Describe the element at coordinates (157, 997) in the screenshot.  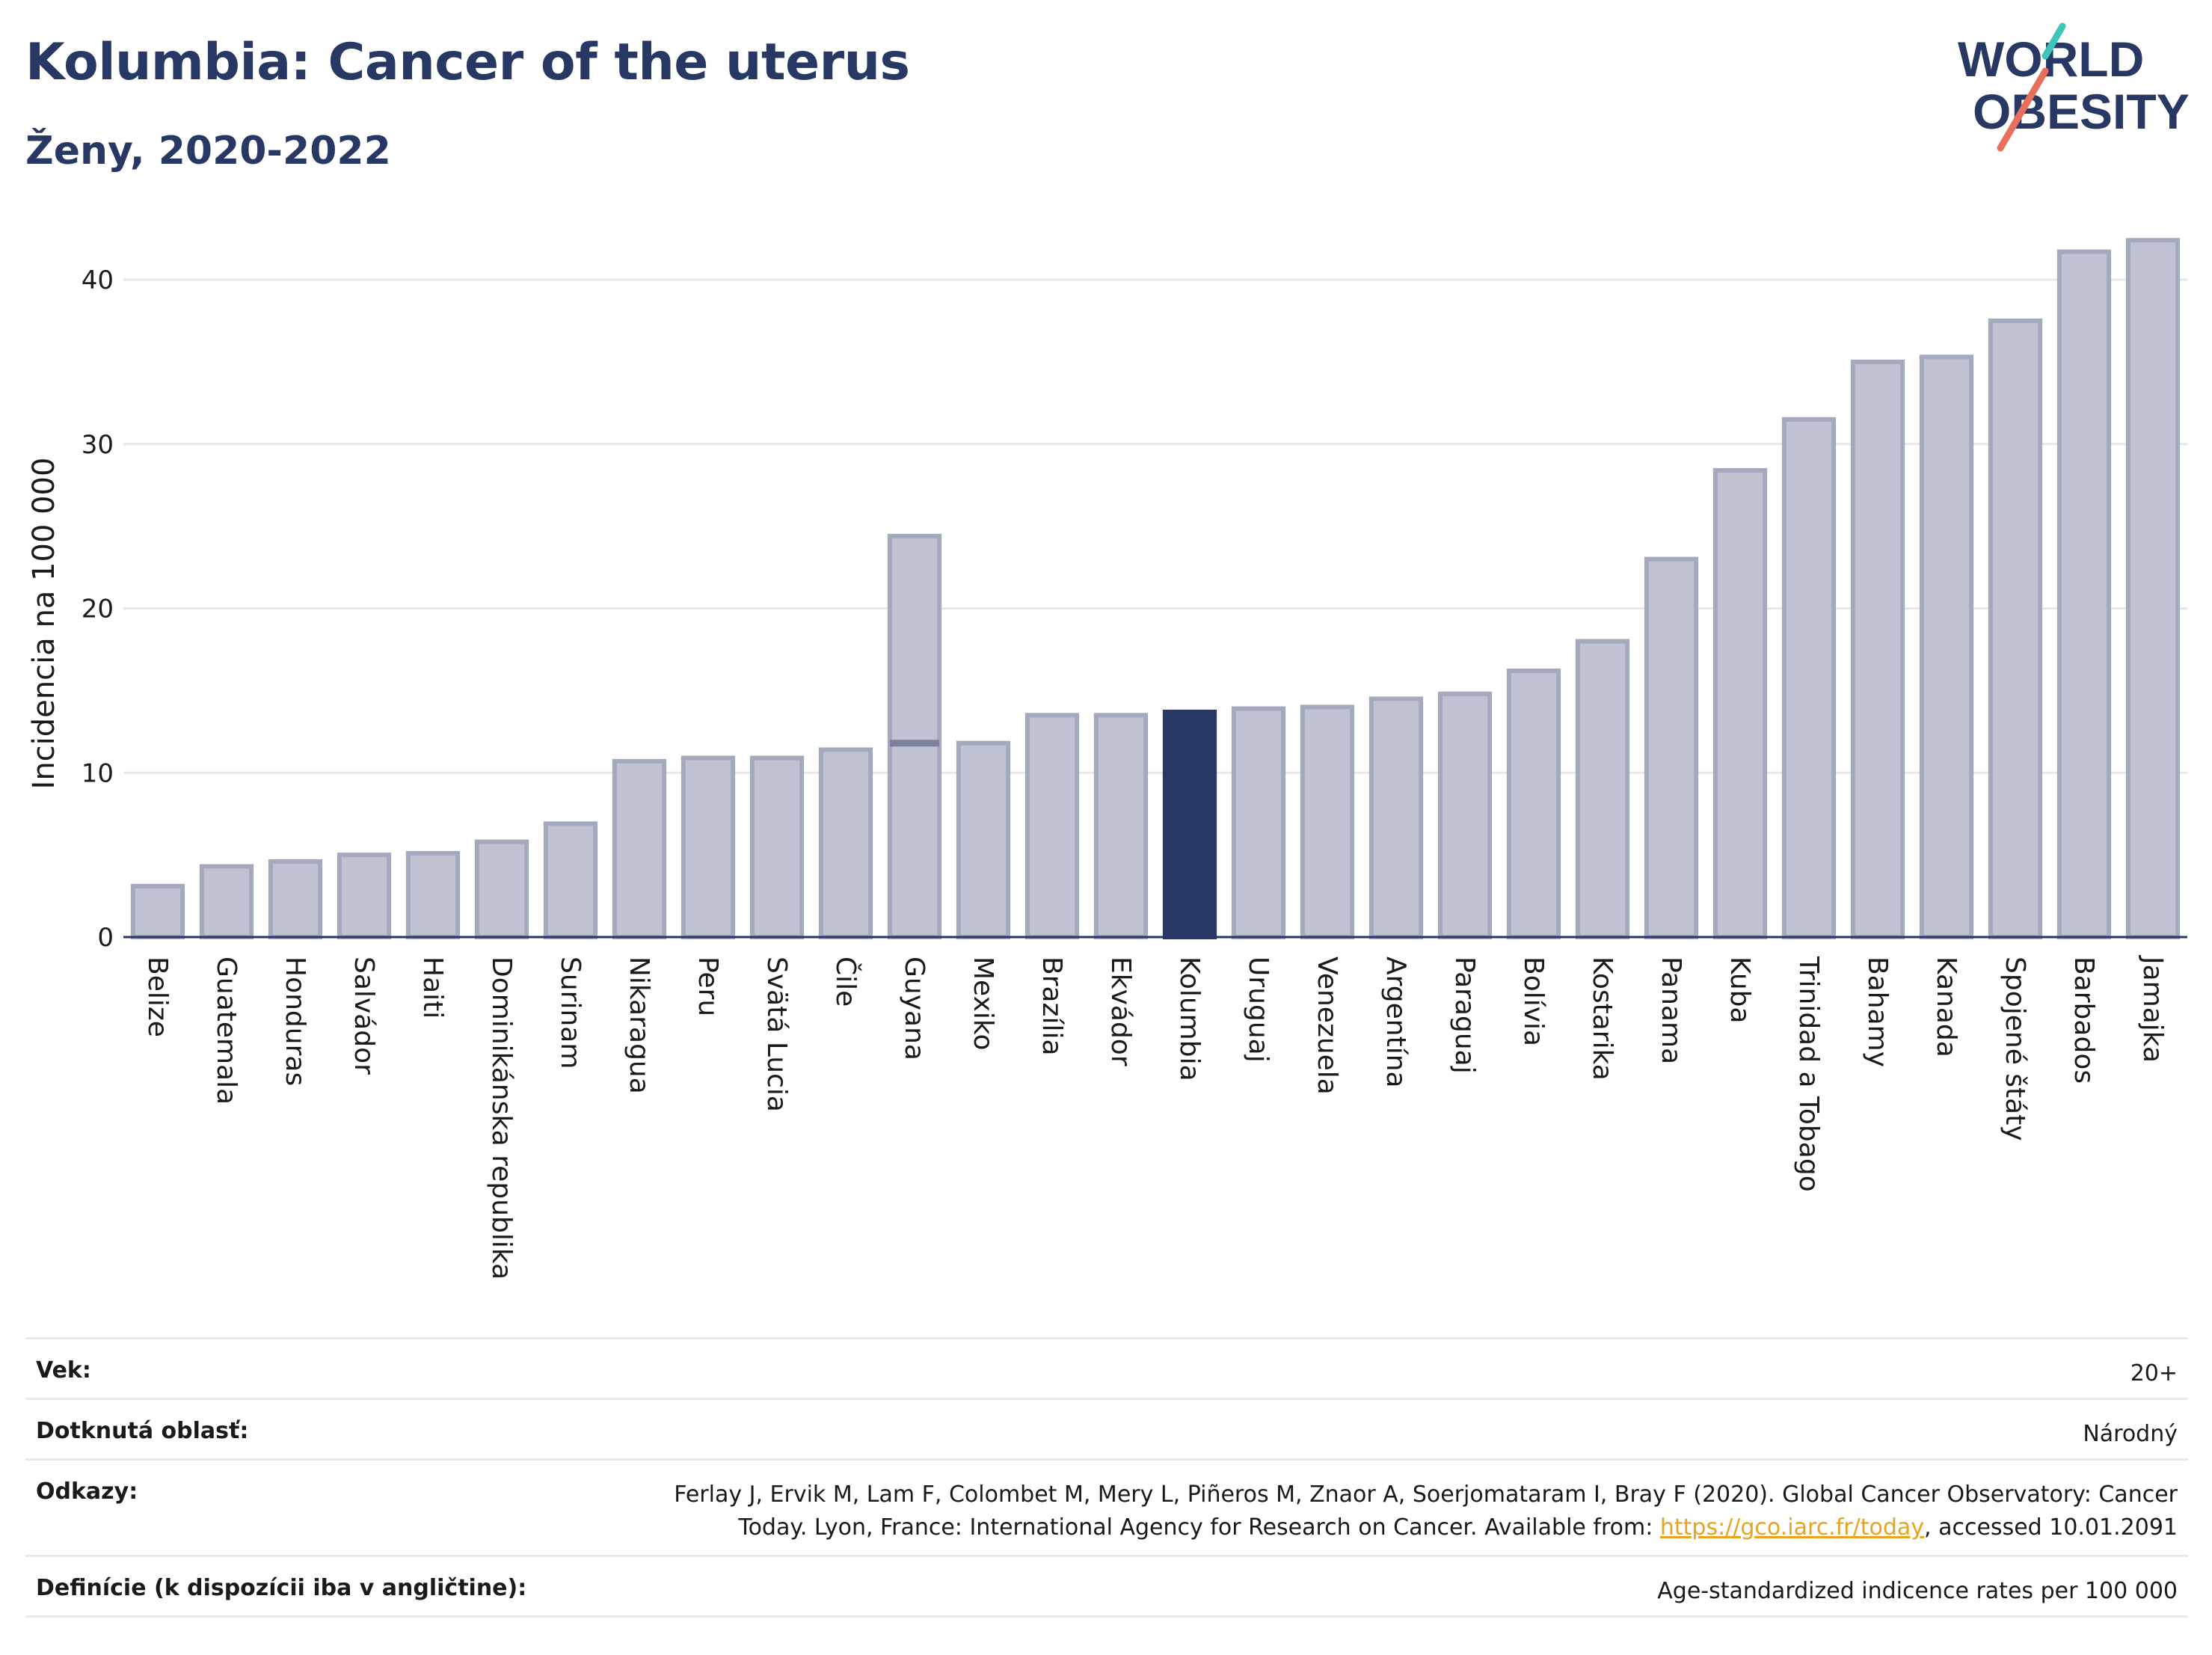
I see `x-tick-label: Belize` at that location.